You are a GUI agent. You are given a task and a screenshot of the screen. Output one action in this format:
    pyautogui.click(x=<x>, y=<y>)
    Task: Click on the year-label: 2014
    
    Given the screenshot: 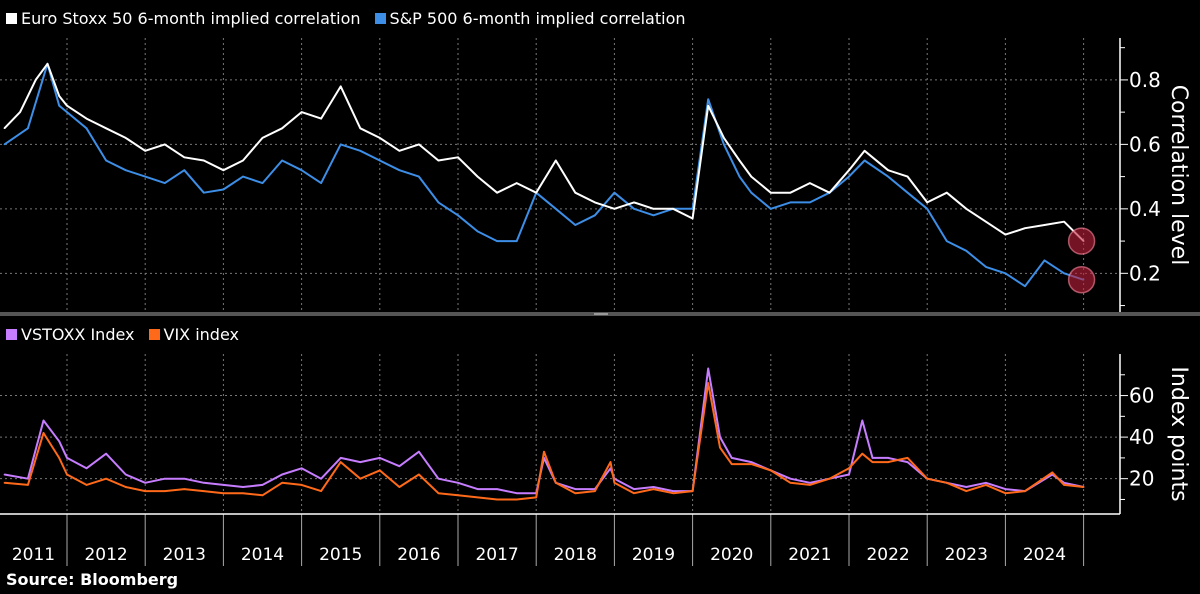 What is the action you would take?
    pyautogui.click(x=262, y=555)
    